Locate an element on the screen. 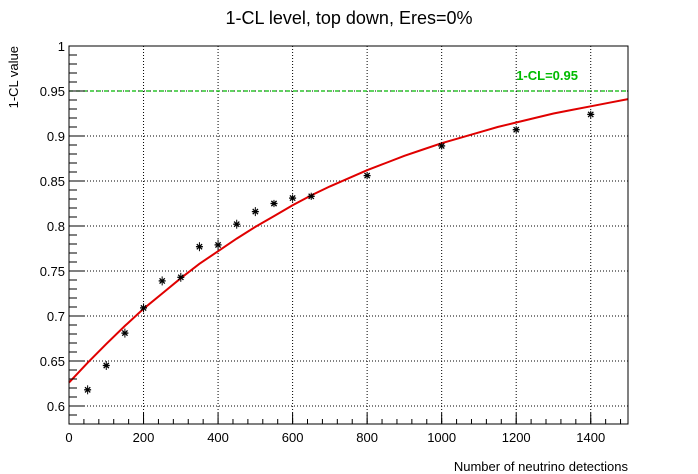 This screenshot has width=698, height=474. reference-line-group: 1-CL=0.95 is located at coordinates (348, 80).